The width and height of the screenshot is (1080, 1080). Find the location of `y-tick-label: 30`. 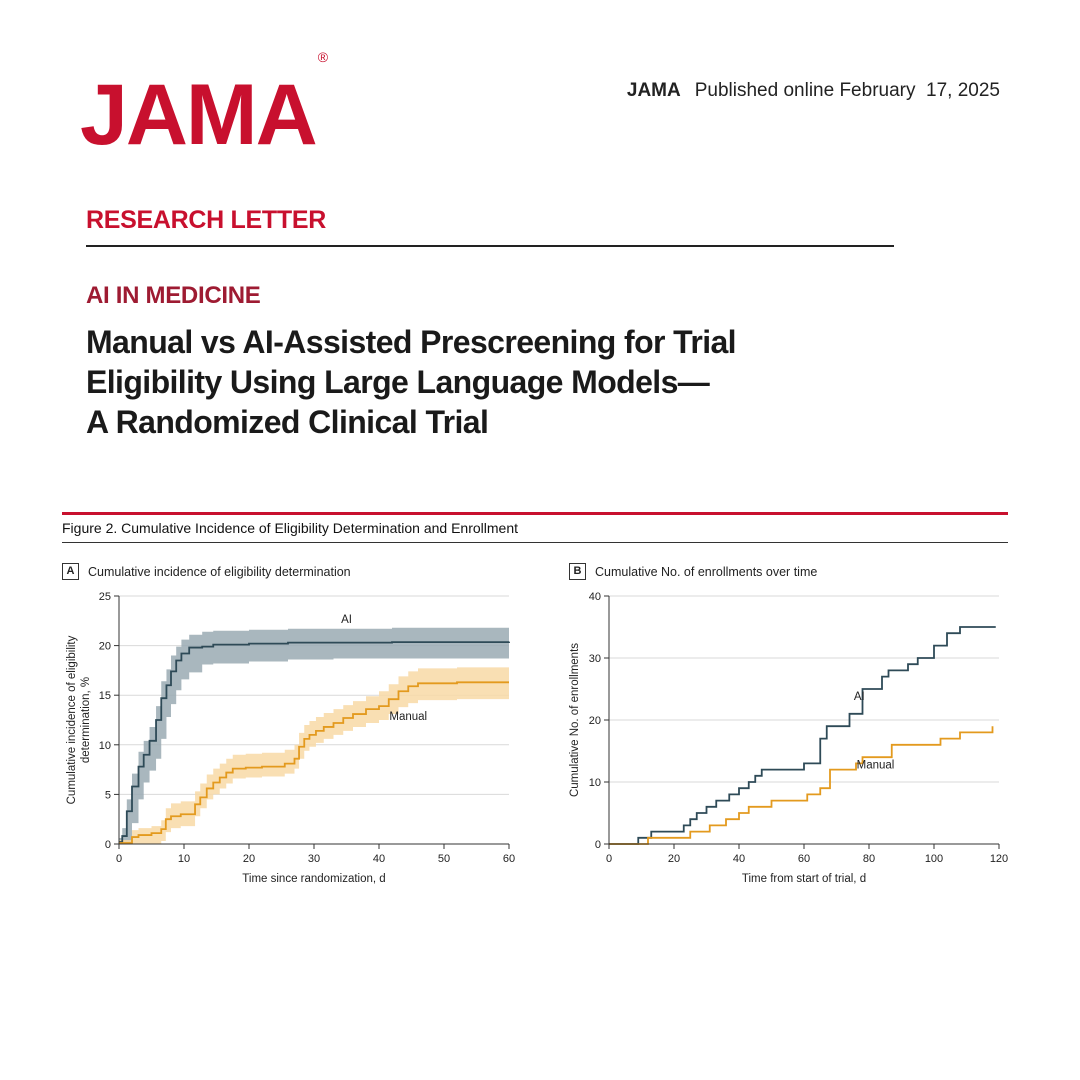

y-tick-label: 30 is located at coordinates (595, 659).